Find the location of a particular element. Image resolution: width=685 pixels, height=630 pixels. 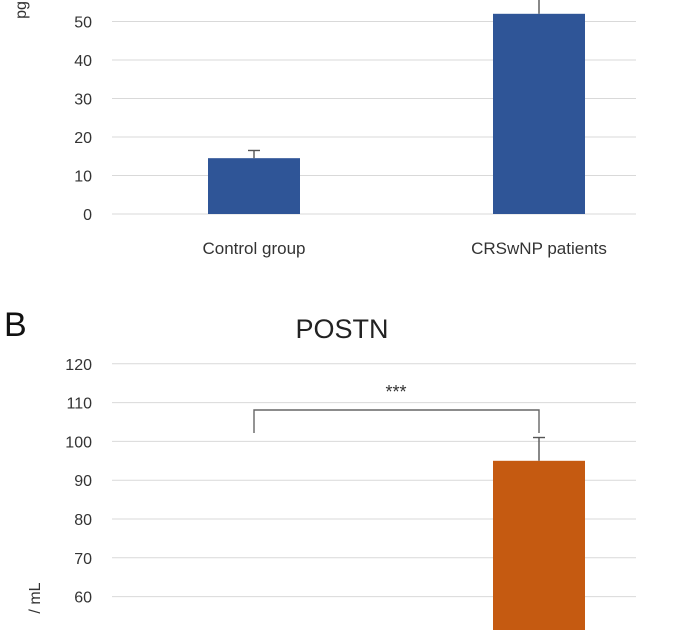

significance-marker: *** is located at coordinates (395, 392).